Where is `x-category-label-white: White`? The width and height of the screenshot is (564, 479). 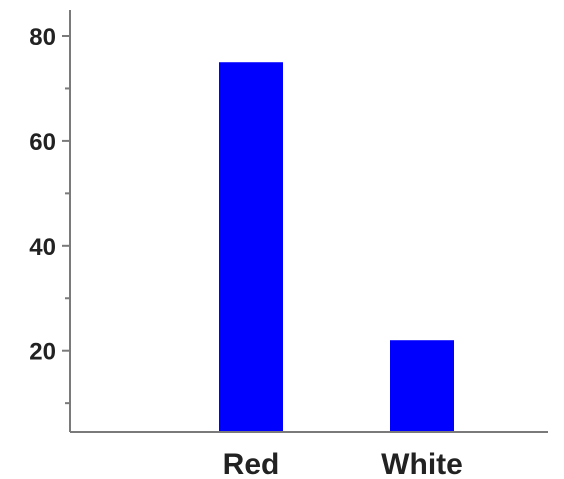 x-category-label-white: White is located at coordinates (422, 463).